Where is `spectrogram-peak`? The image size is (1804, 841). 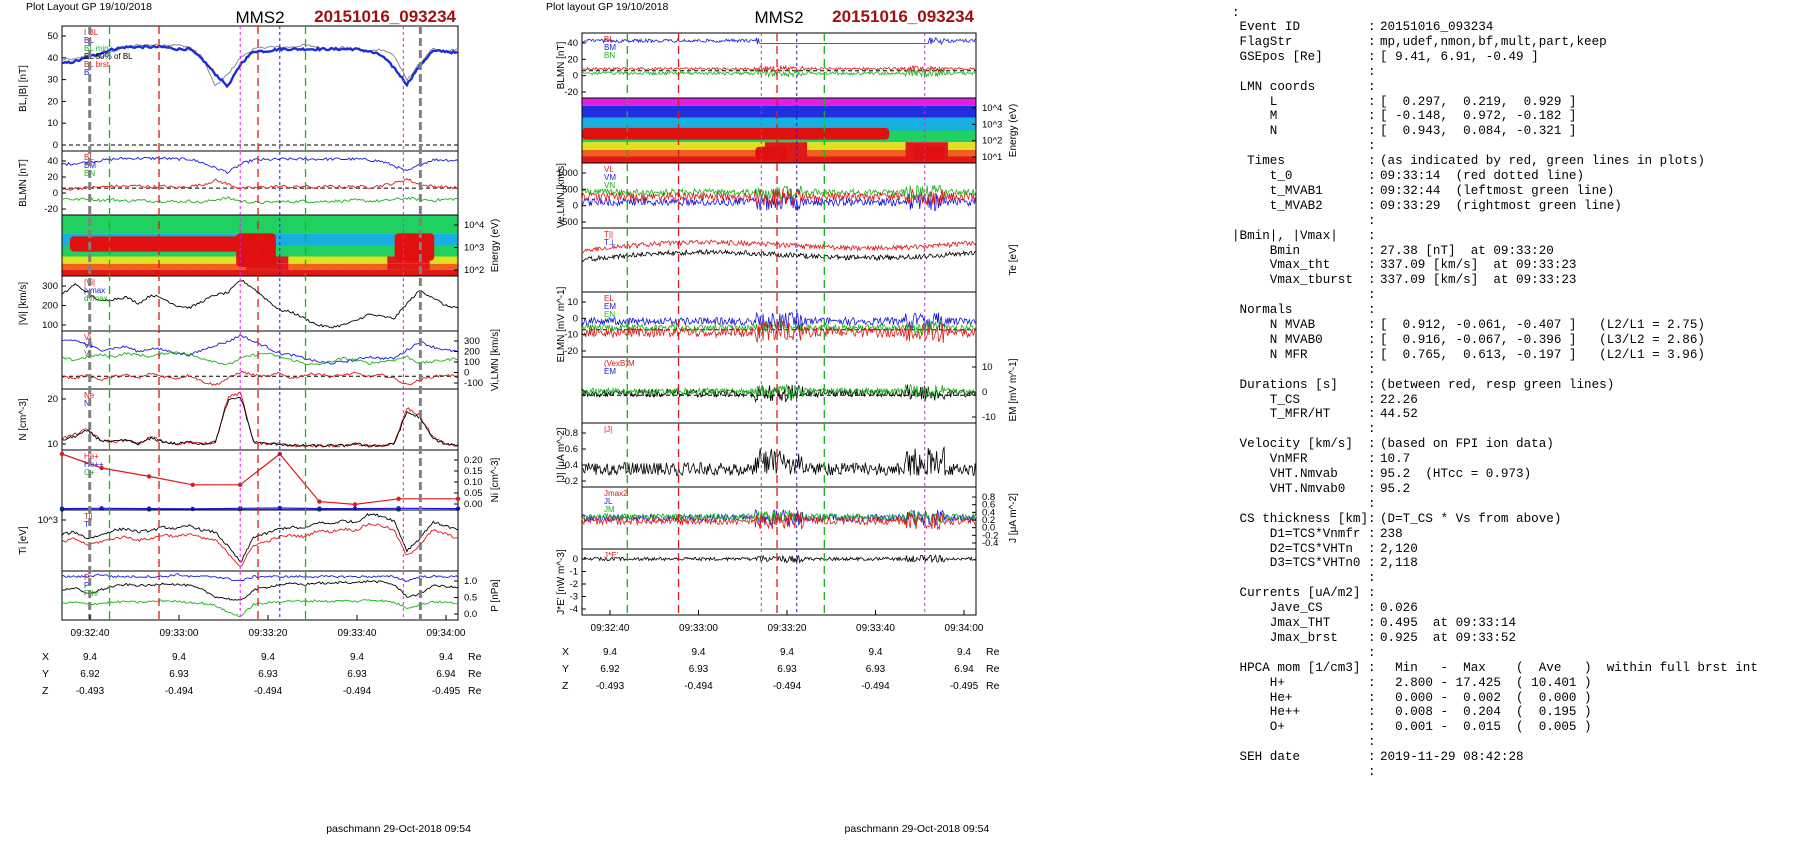 spectrogram-peak is located at coordinates (771, 153).